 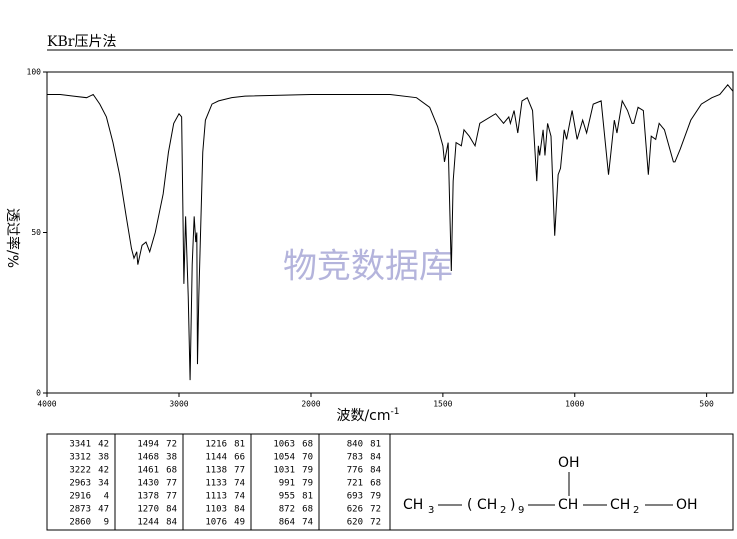 I want to click on peak-wavenumber: 1054, so click(x=284, y=458).